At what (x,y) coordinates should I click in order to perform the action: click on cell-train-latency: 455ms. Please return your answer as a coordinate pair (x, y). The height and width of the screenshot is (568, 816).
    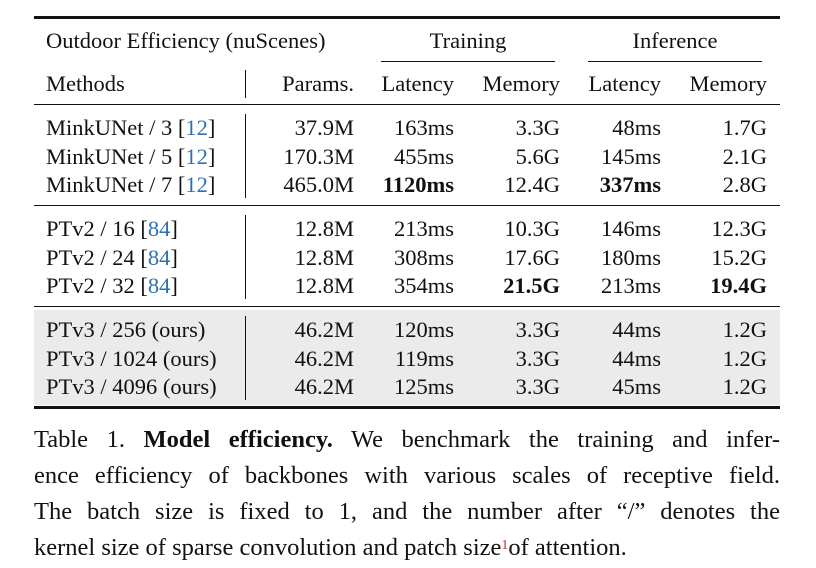
    Looking at the image, I should click on (423, 156).